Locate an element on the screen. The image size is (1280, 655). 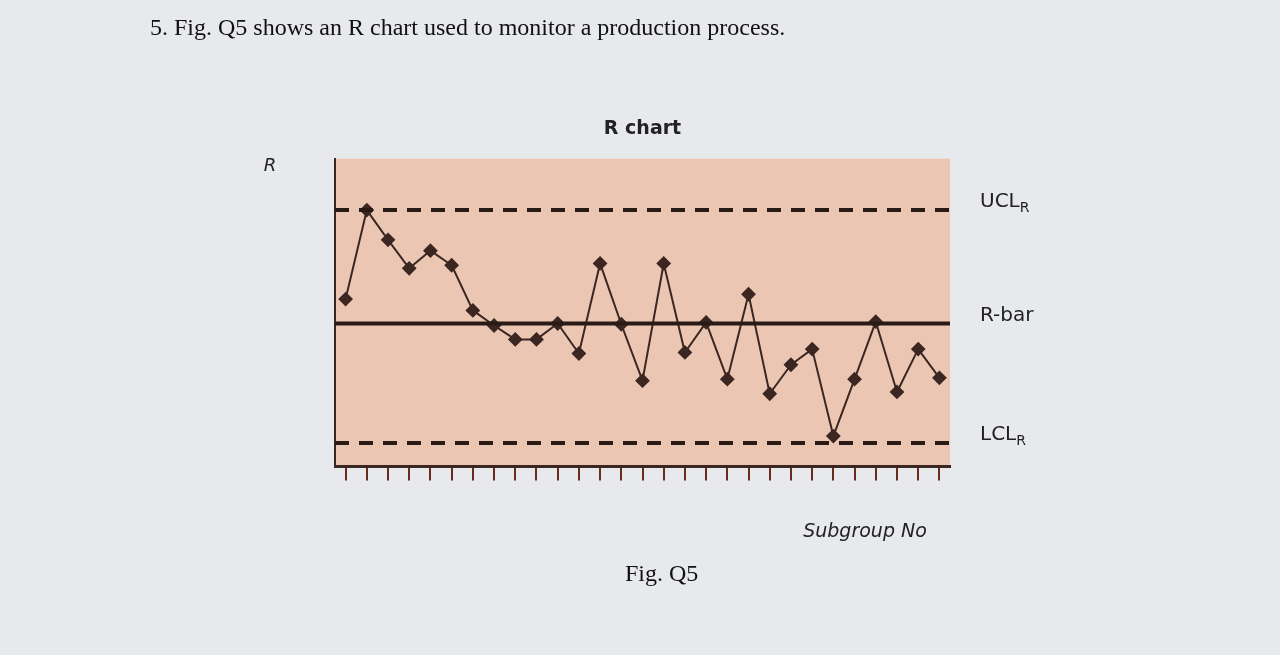
ref-line-label: R-bar is located at coordinates (1007, 313).